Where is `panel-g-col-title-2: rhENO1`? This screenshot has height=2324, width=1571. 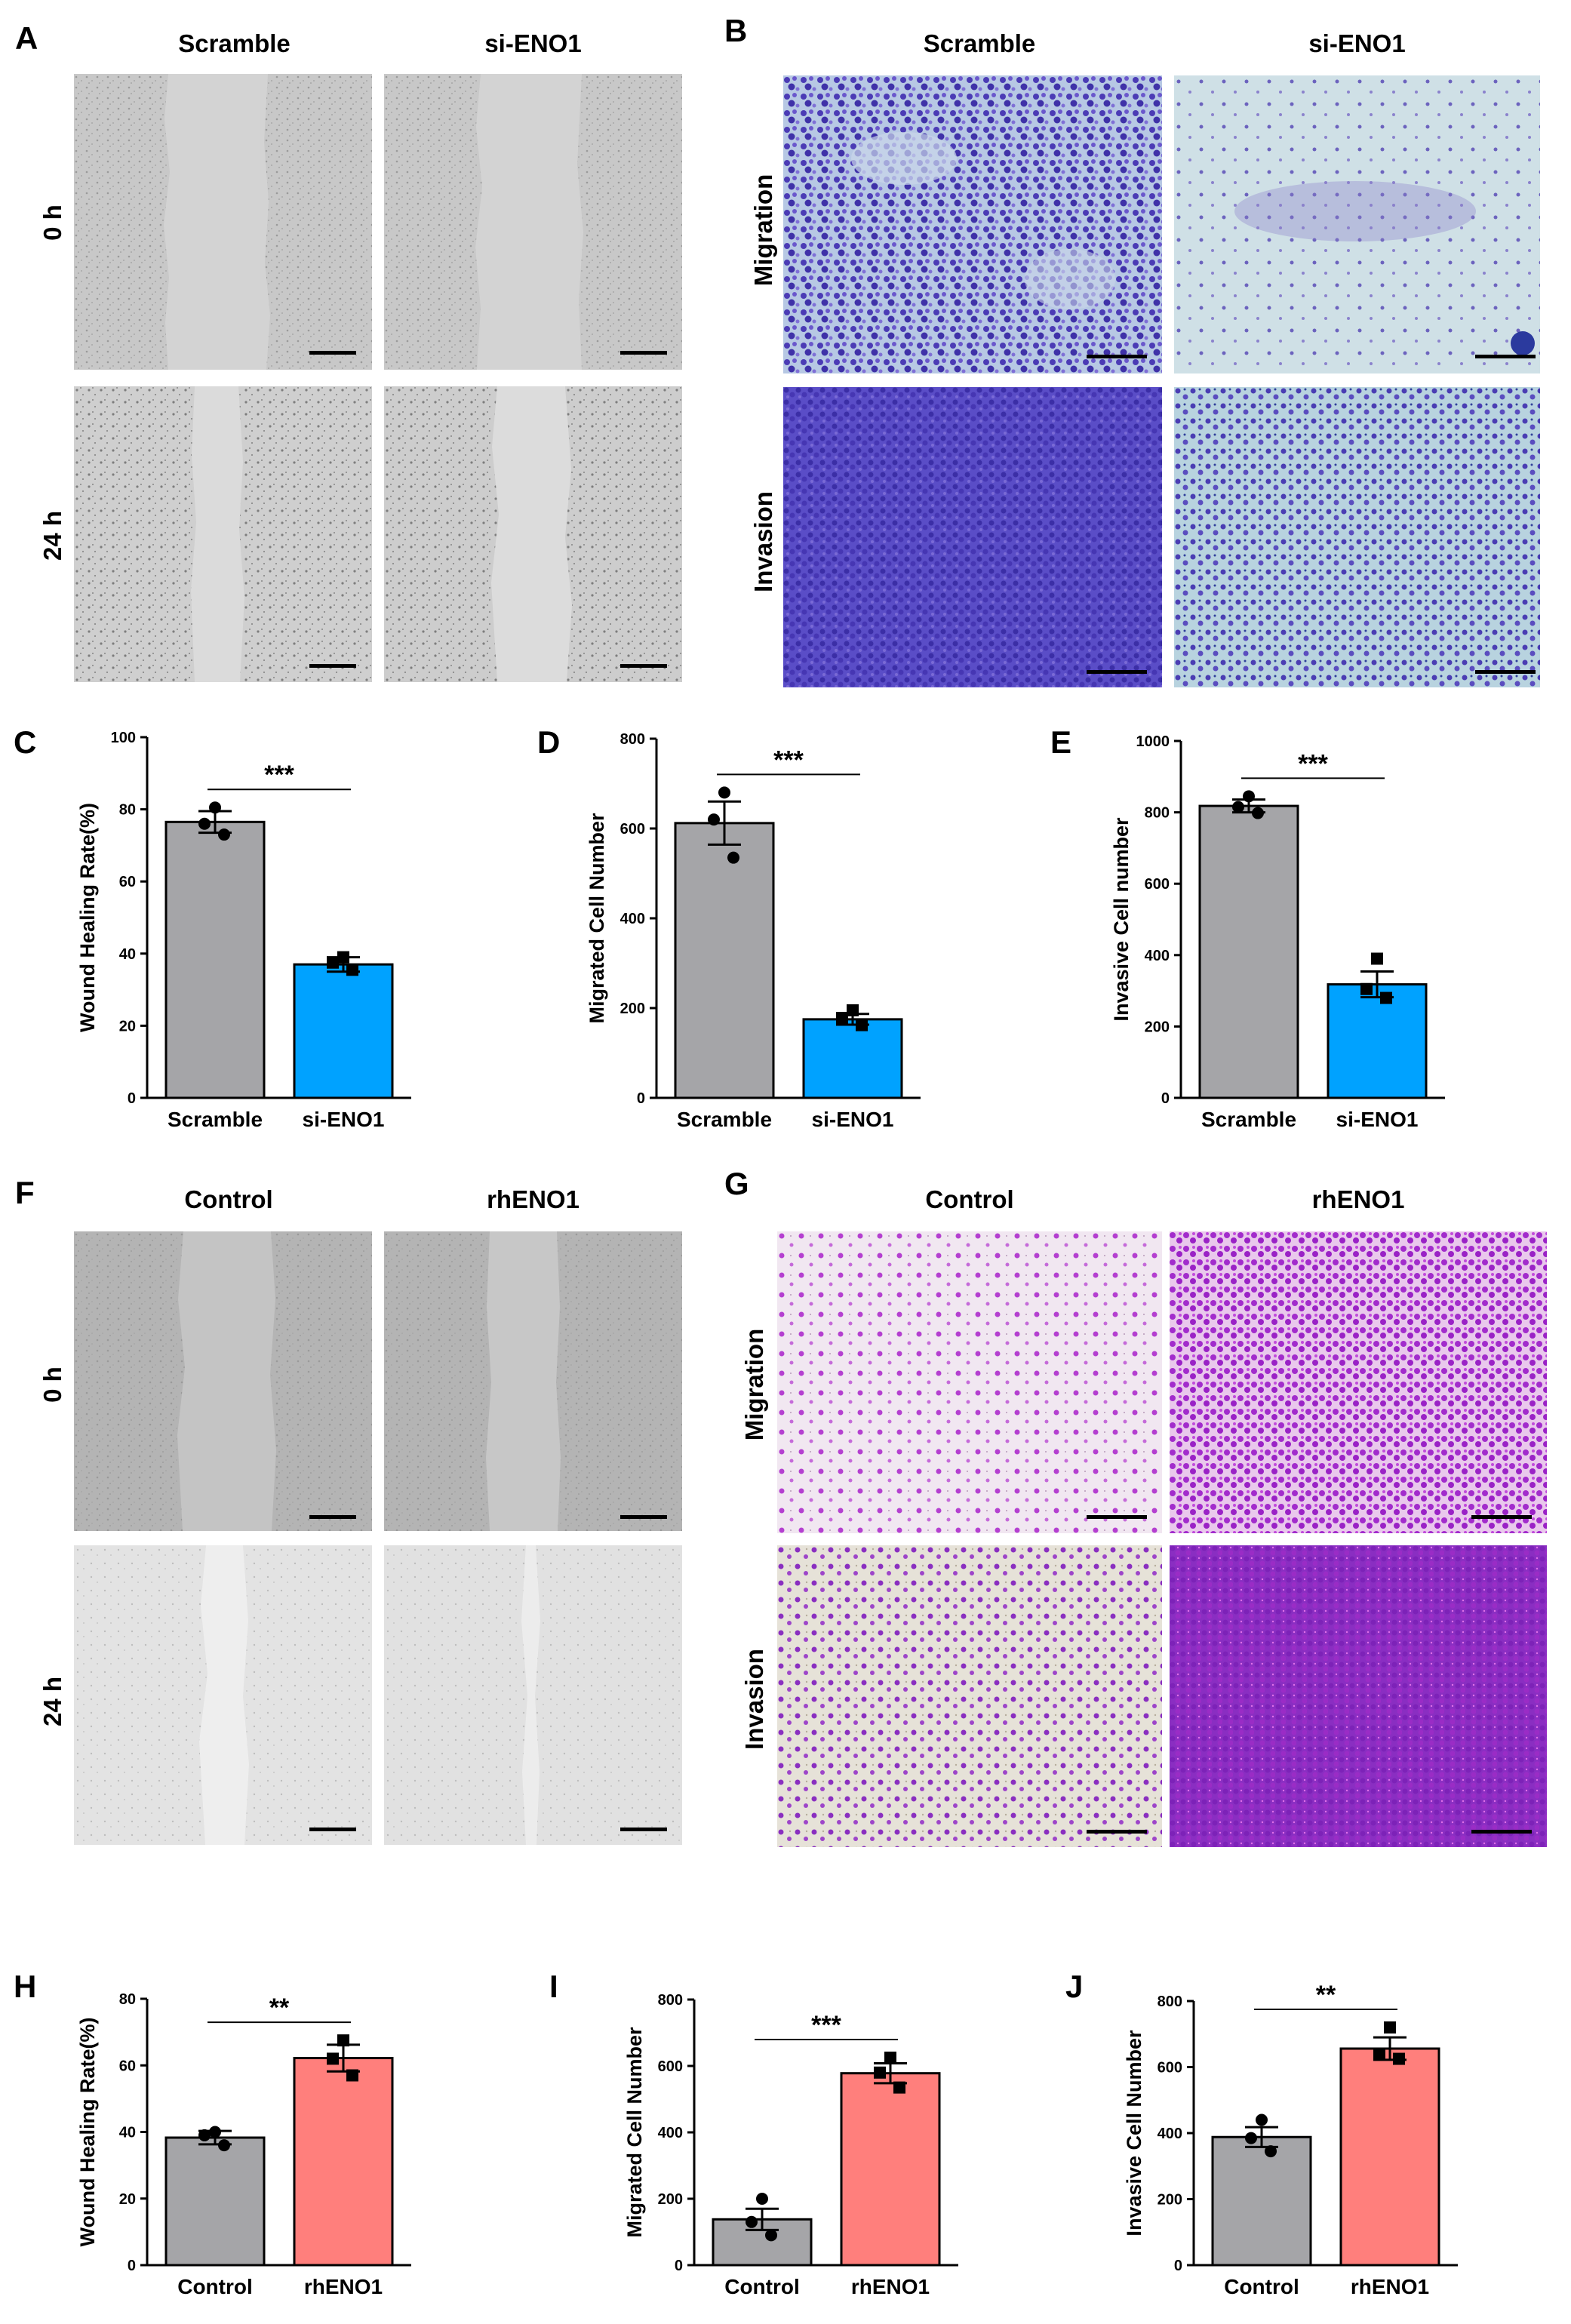 panel-g-col-title-2: rhENO1 is located at coordinates (1358, 1199).